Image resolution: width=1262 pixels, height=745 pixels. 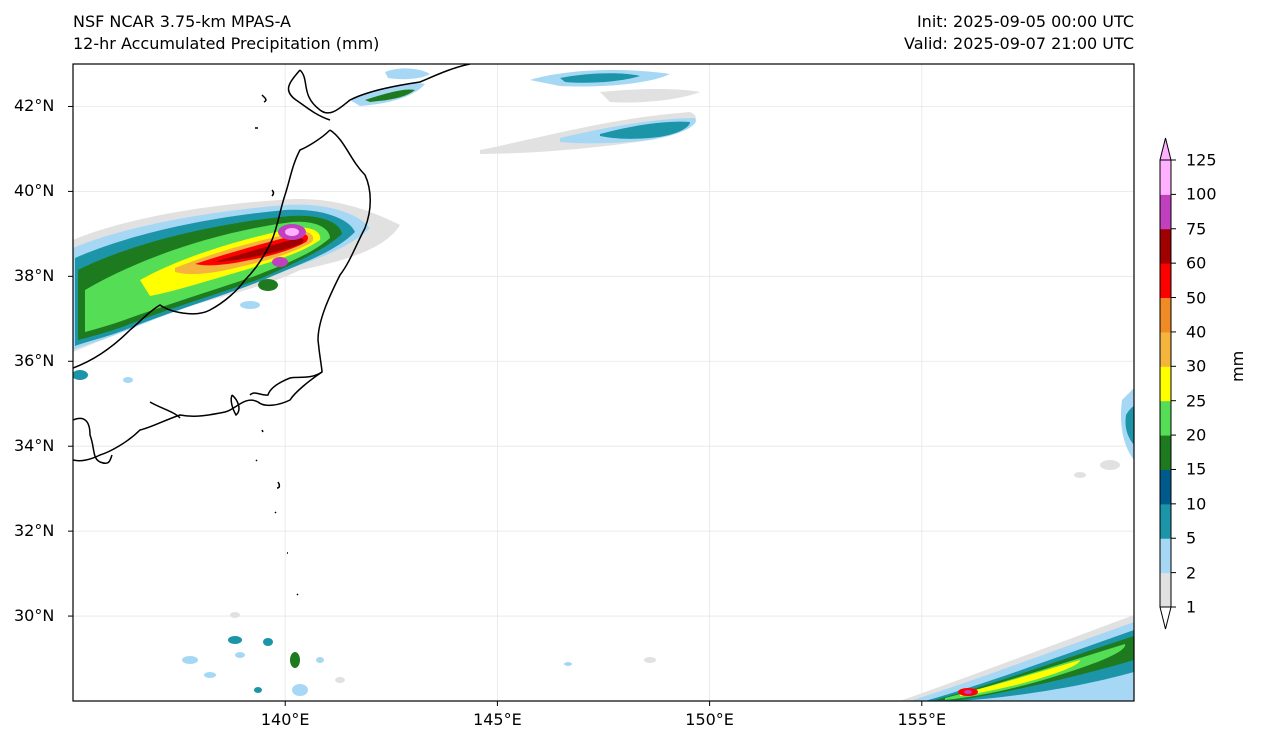 What do you see at coordinates (34, 276) in the screenshot?
I see `lat-tick-label: 38°N` at bounding box center [34, 276].